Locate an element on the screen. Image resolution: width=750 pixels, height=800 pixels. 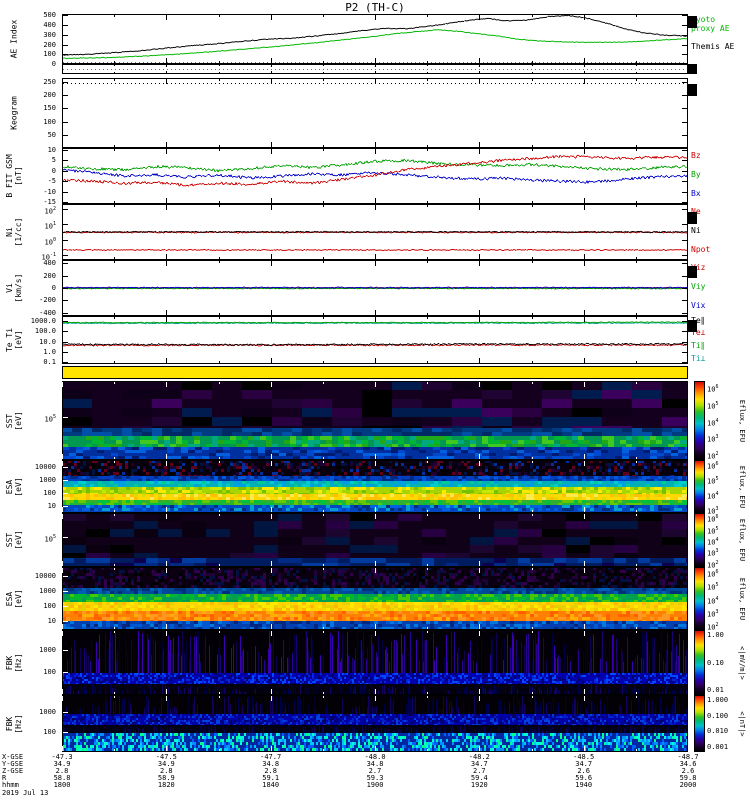
sst-electron-cb-unit: Eflux, EFU is located at coordinates (742, 540).